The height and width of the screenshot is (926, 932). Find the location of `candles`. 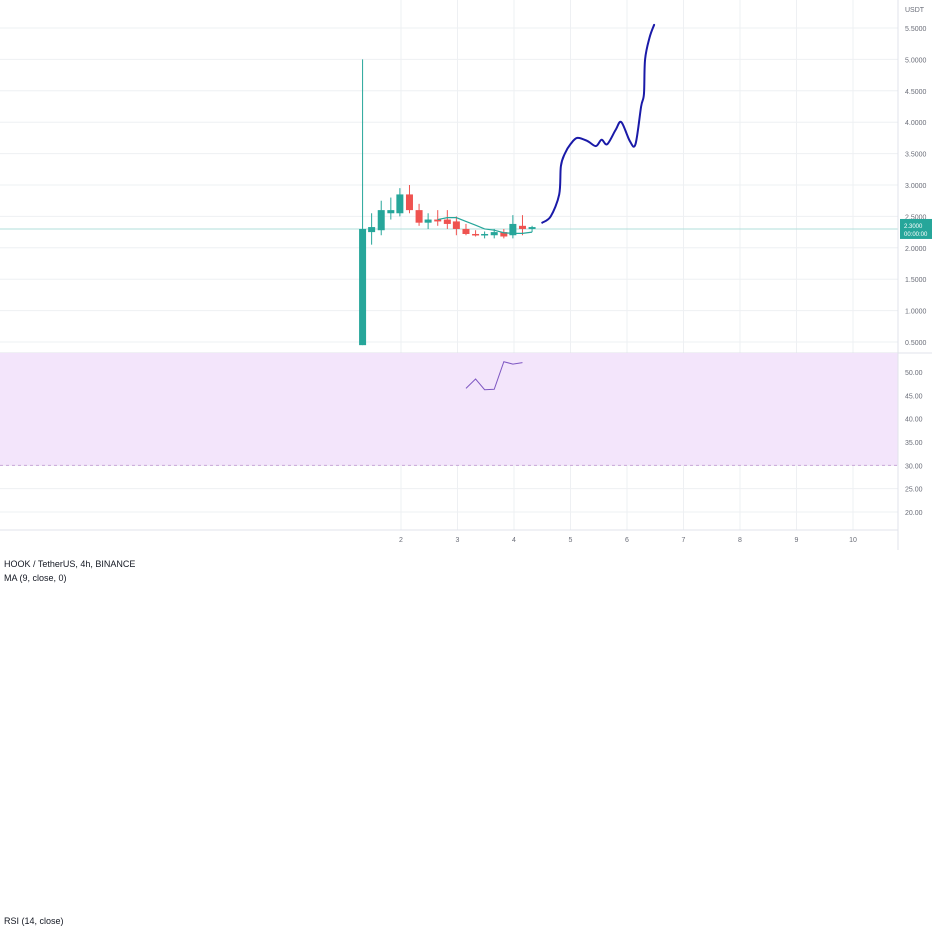

candles is located at coordinates (447, 202).